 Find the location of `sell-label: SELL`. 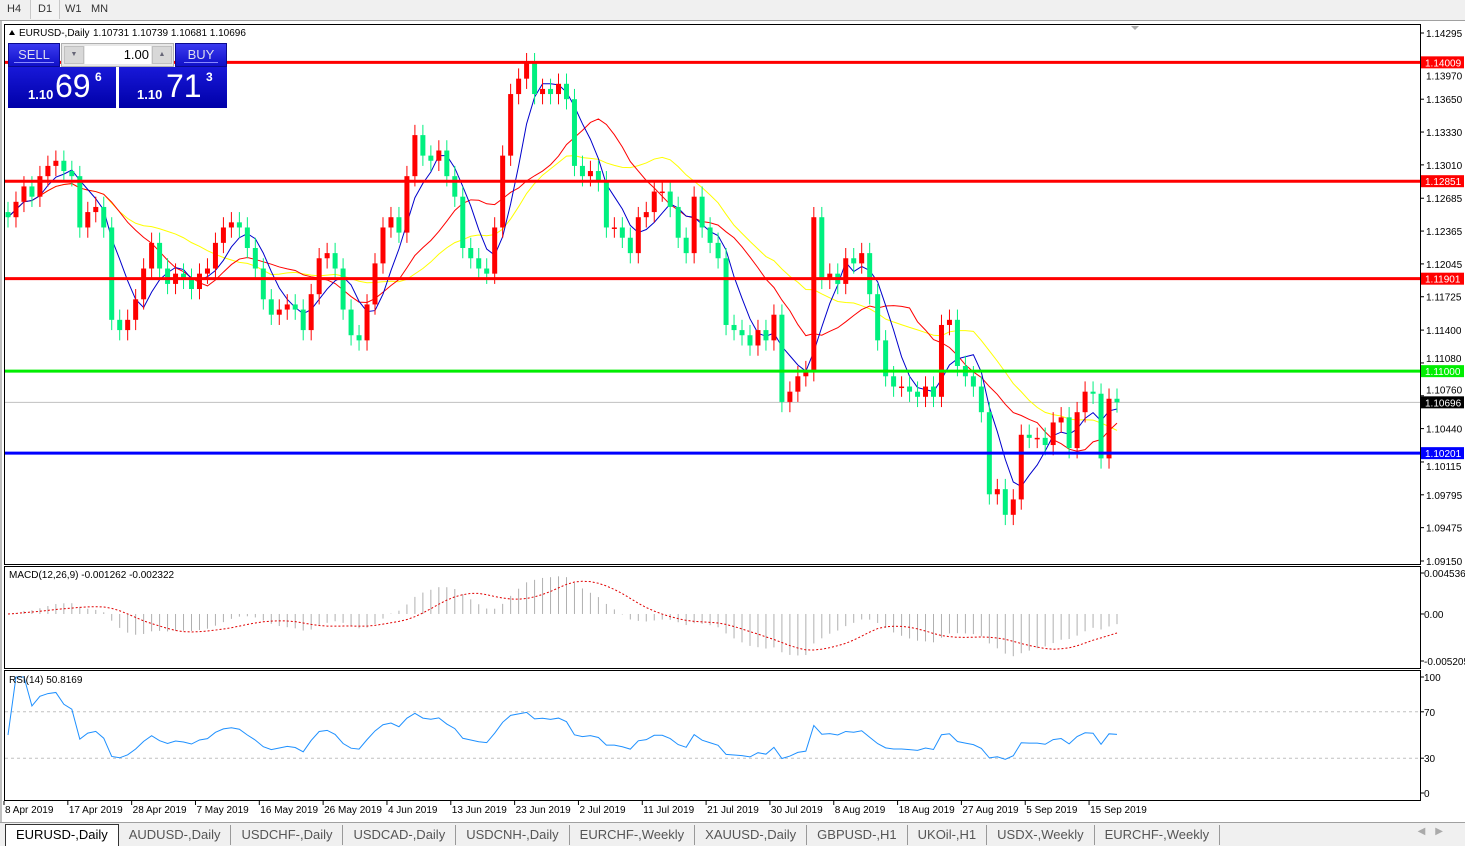

sell-label: SELL is located at coordinates (34, 55).